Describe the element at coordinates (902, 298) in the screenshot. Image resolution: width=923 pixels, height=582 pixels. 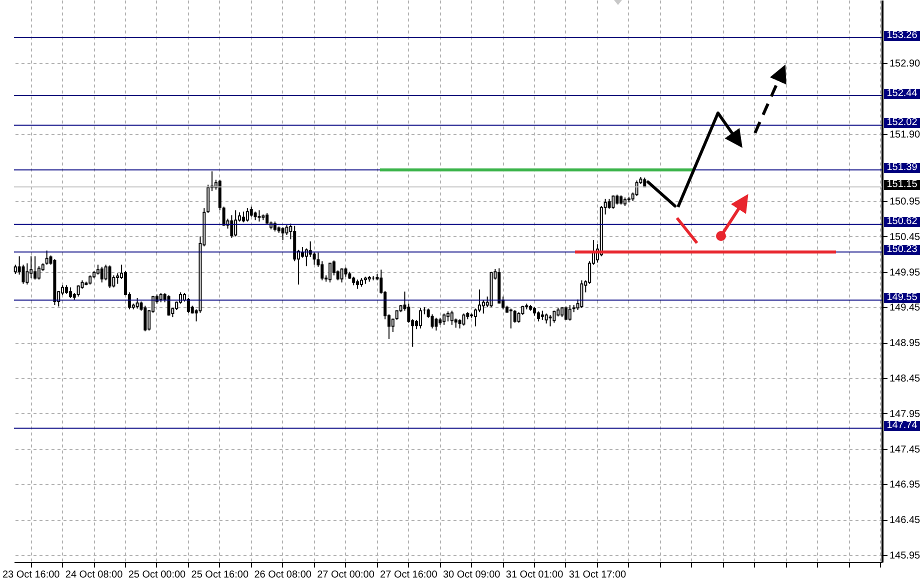
I see `ref-line-label: 149.55` at that location.